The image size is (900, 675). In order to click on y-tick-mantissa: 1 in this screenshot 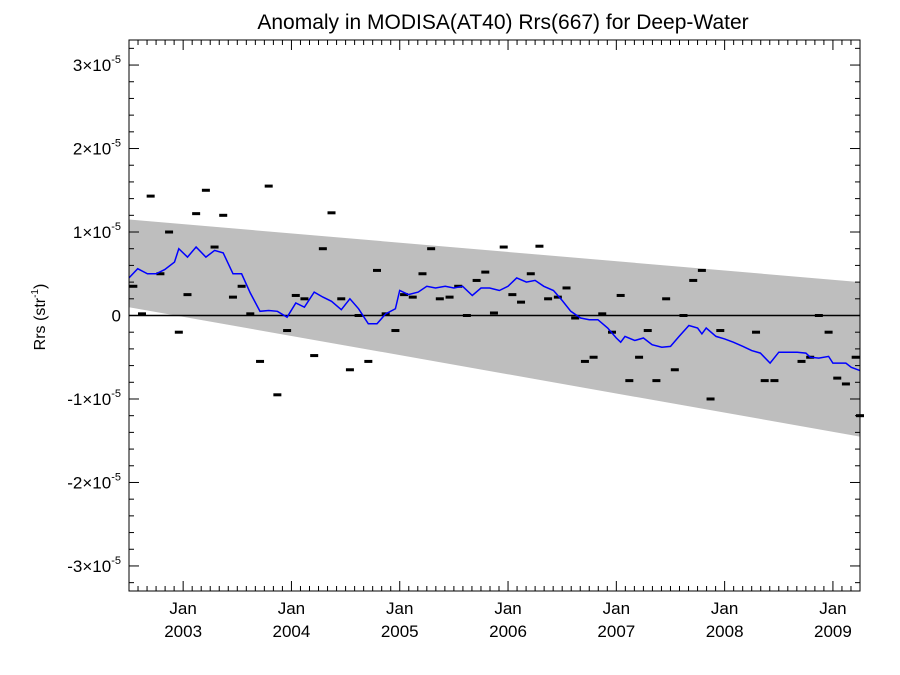, I will do `click(77, 232)`.